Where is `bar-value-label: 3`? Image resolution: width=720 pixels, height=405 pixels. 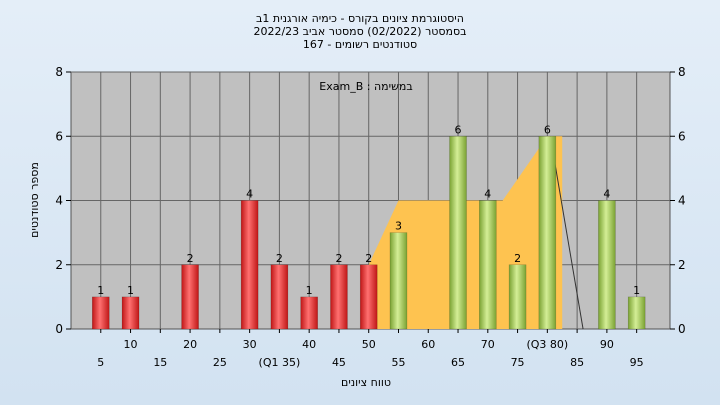 bar-value-label: 3 is located at coordinates (398, 226).